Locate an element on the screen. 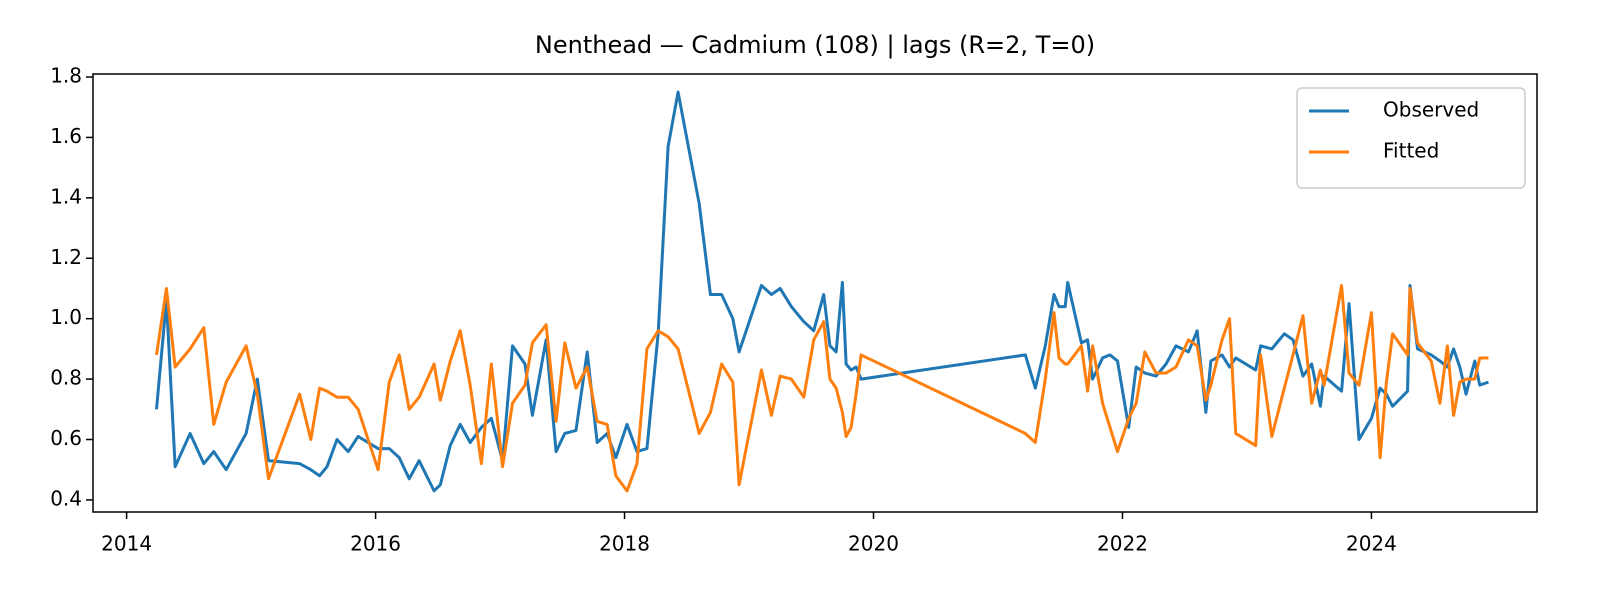 Image resolution: width=1600 pixels, height=600 pixels. legend-box is located at coordinates (1411, 138).